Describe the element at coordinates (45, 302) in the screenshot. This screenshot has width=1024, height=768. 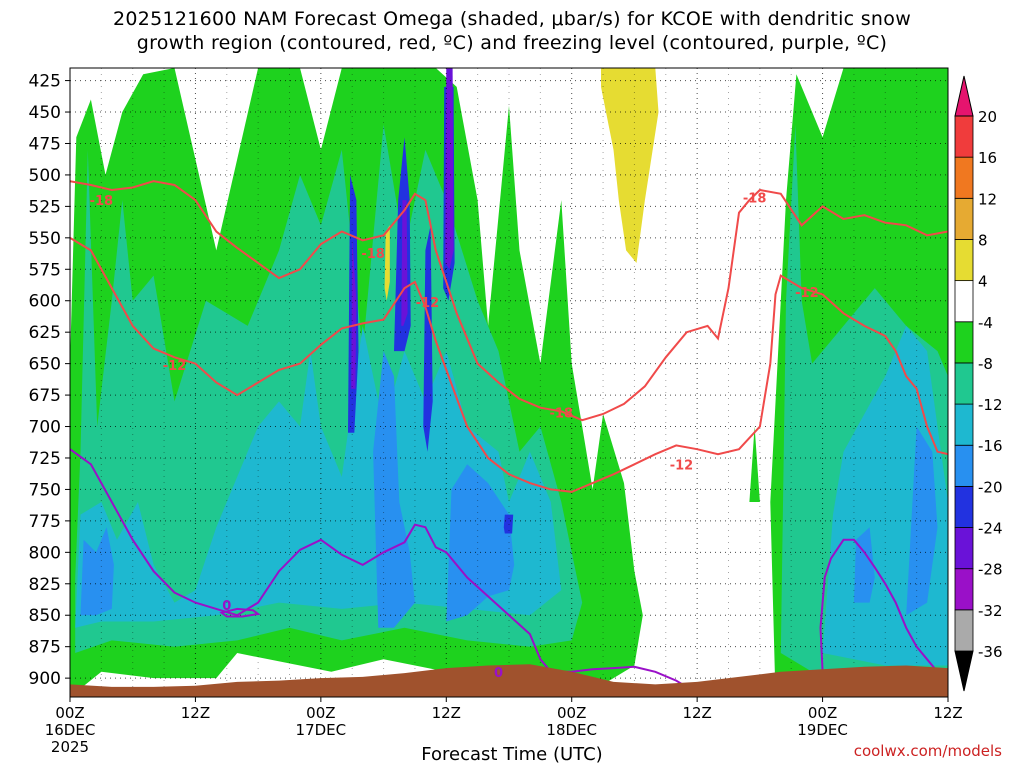
I see `y-tick-label-600: 600` at that location.